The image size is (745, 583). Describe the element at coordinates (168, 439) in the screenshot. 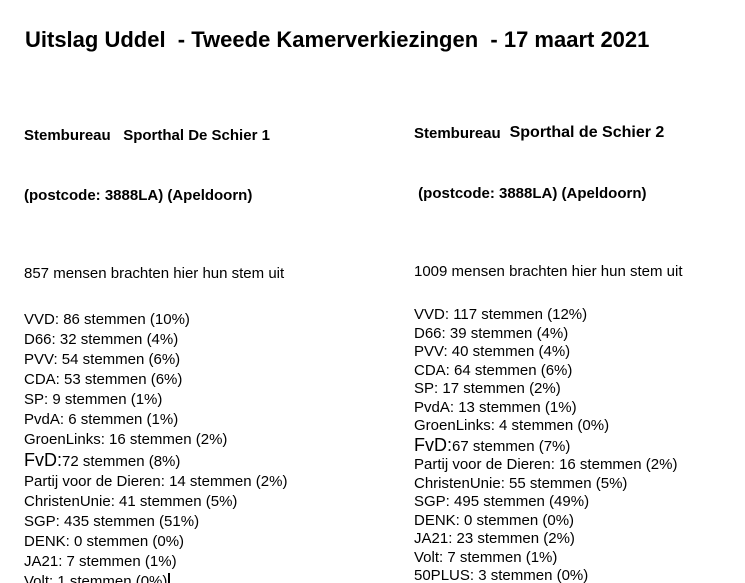

I see `votes-value: 16 stemmen (2%)` at that location.